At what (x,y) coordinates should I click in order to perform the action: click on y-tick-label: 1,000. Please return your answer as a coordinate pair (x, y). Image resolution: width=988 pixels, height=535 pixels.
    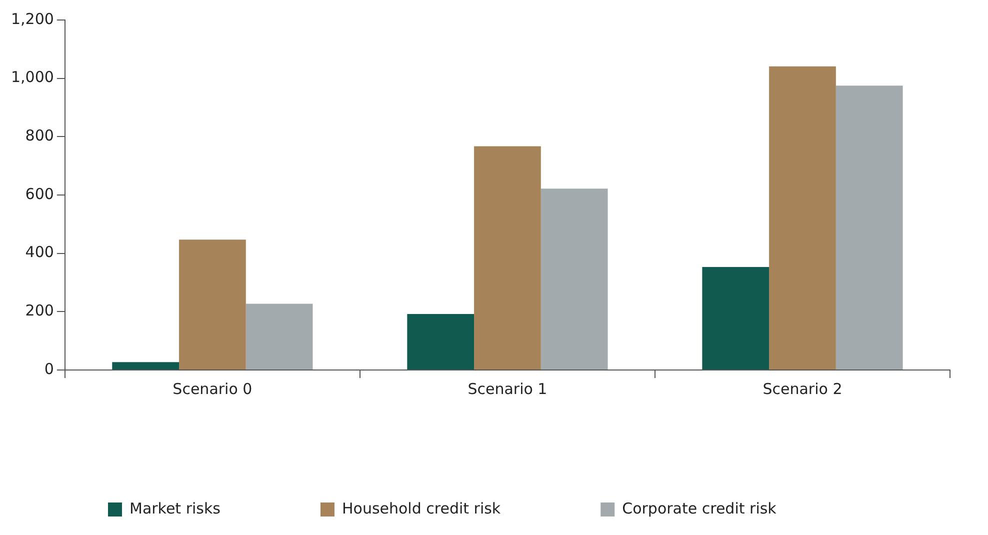
    Looking at the image, I should click on (32, 77).